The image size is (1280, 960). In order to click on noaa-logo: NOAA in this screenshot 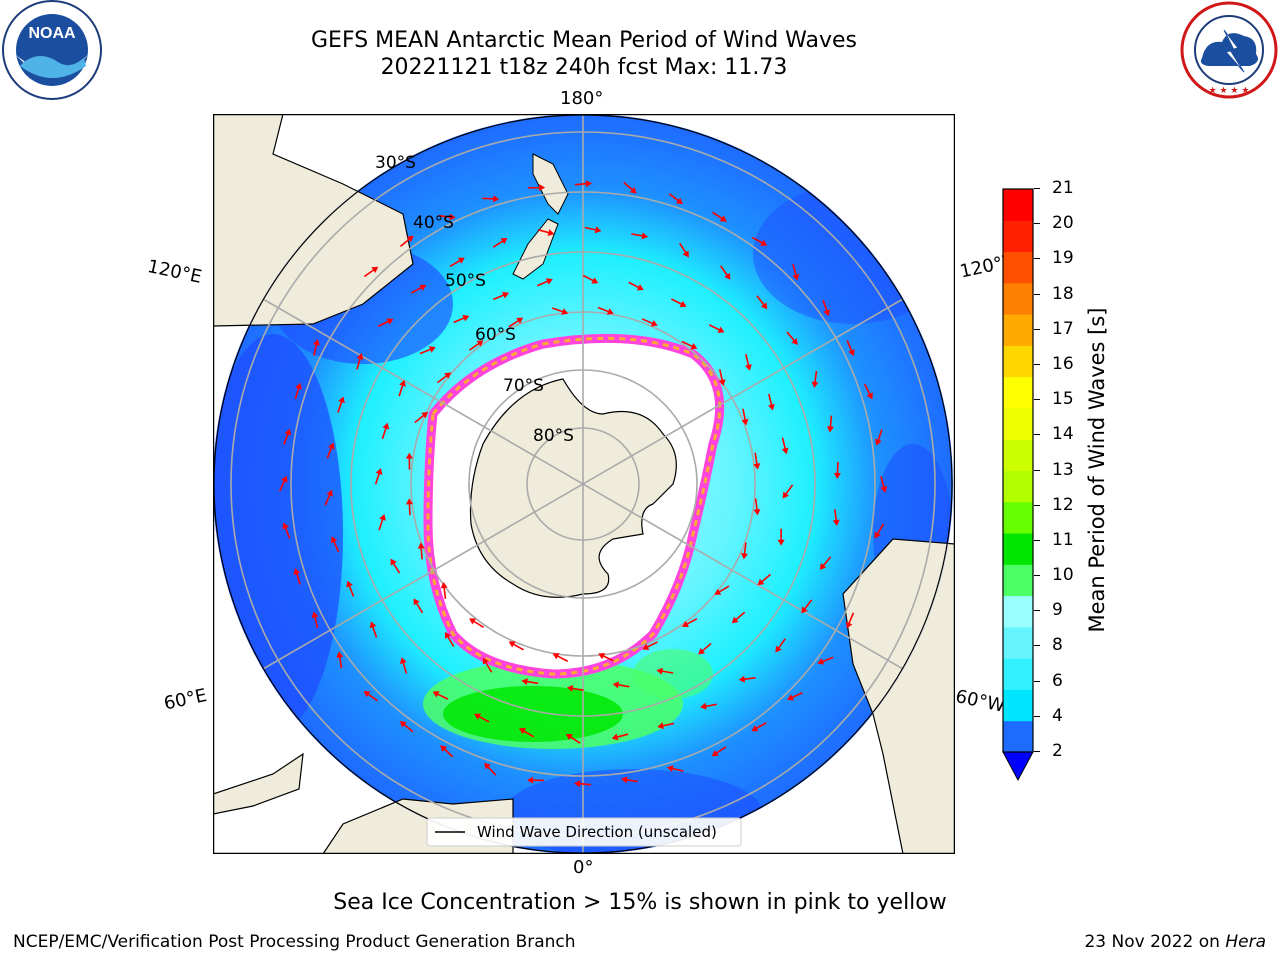, I will do `click(52, 50)`.